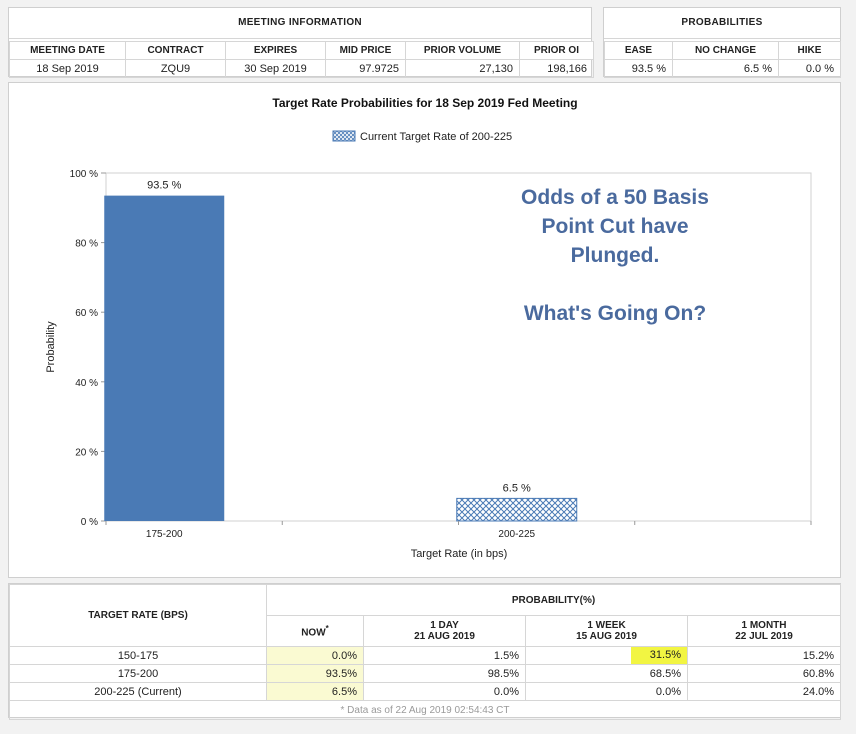 Image resolution: width=856 pixels, height=734 pixels. Describe the element at coordinates (606, 655) in the screenshot. I see `one-week-cell: 31.5%` at that location.